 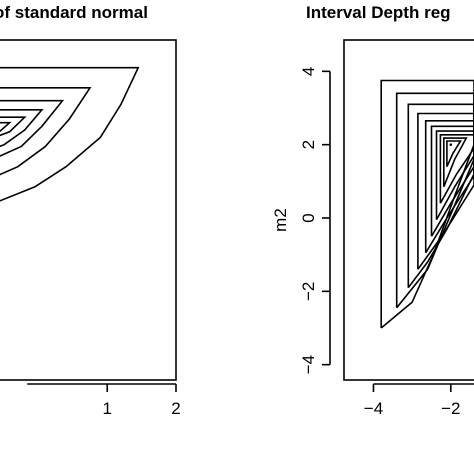 What do you see at coordinates (308, 144) in the screenshot?
I see `right-y-tick-label: 2` at bounding box center [308, 144].